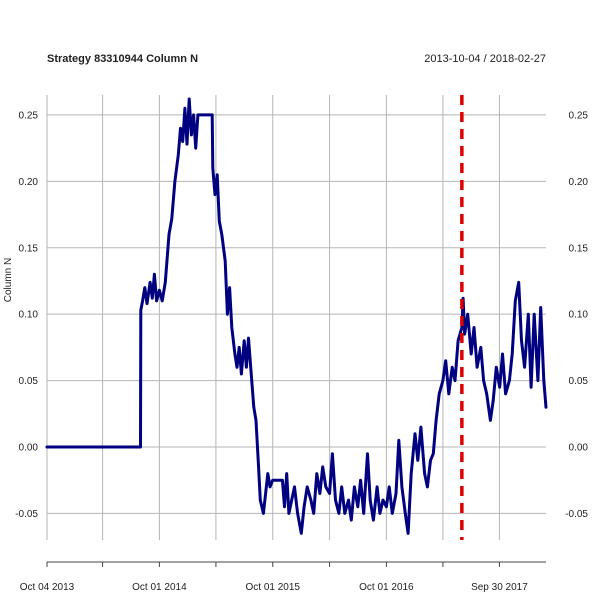 The height and width of the screenshot is (600, 600). I want to click on x-tick-label: Oct 01 2016, so click(386, 587).